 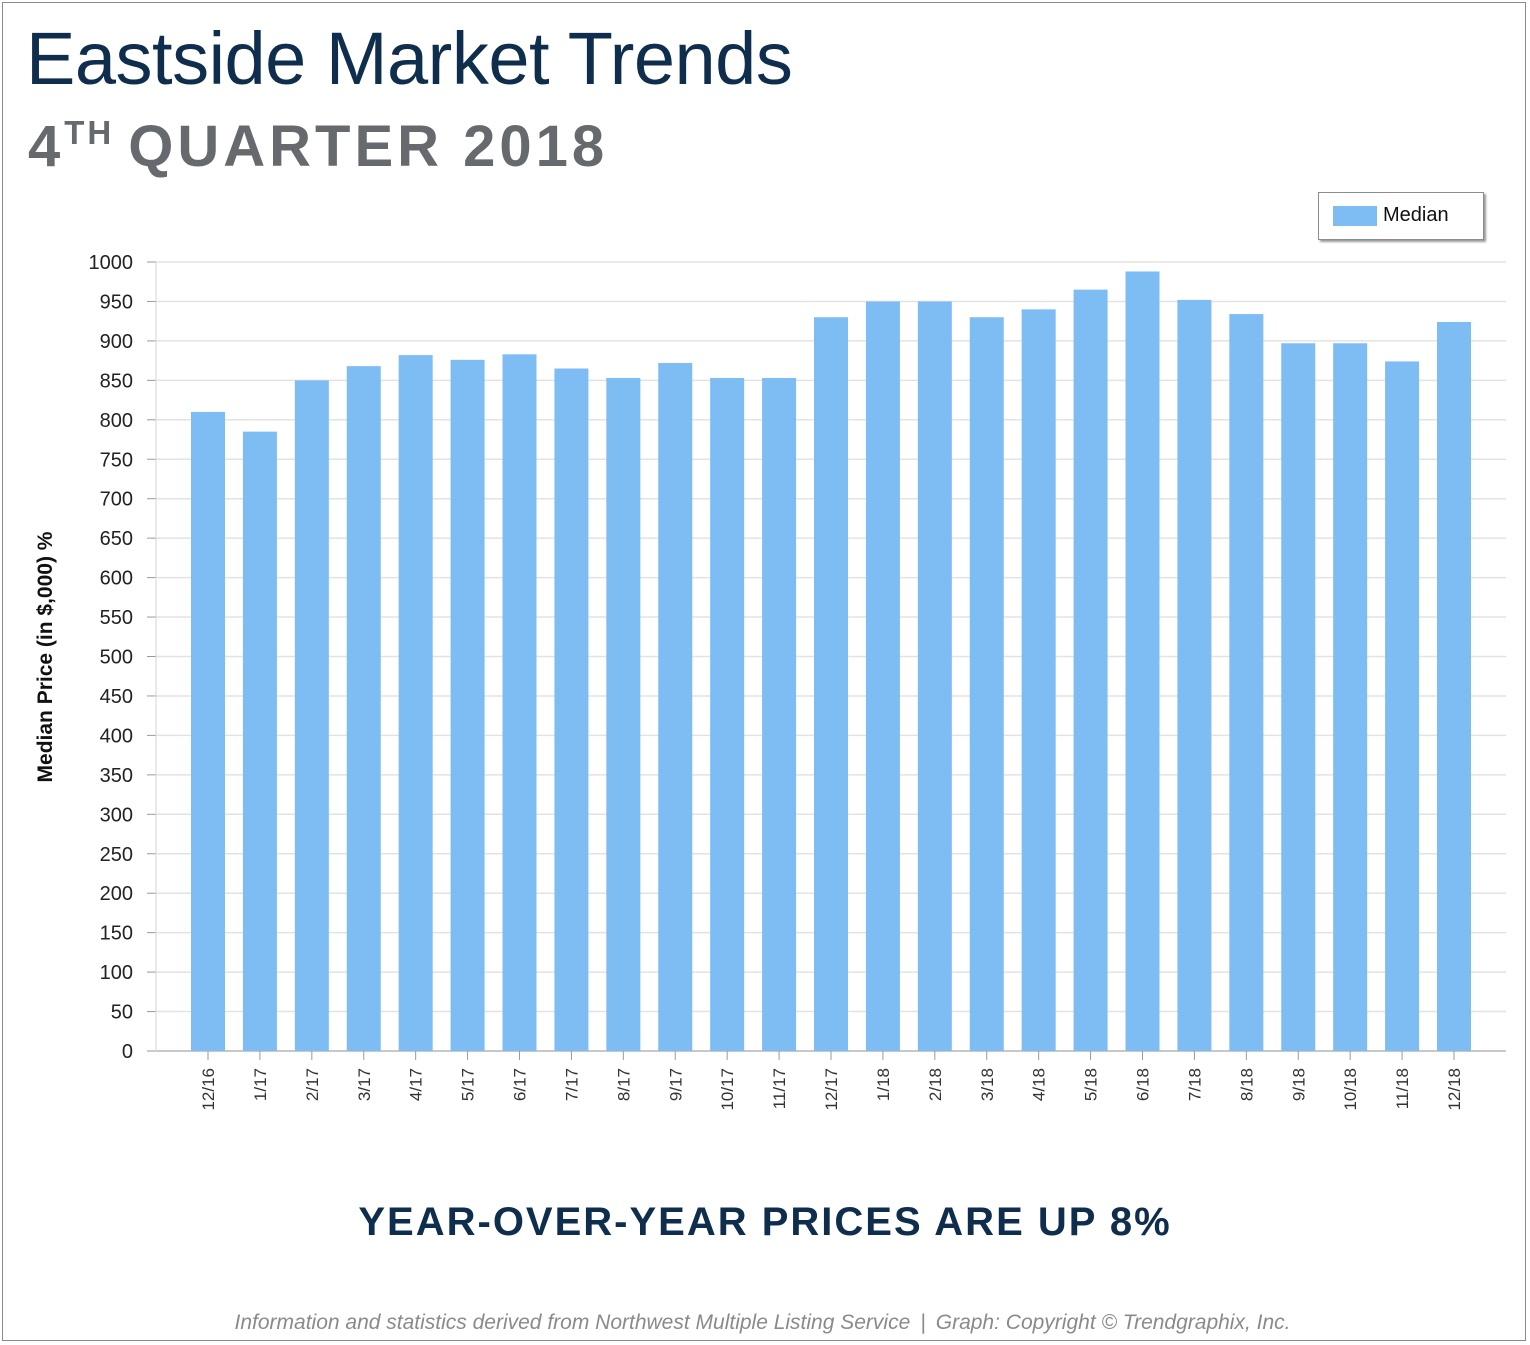 I want to click on y-axis-title: Median Price (in $,000) %, so click(x=45, y=656).